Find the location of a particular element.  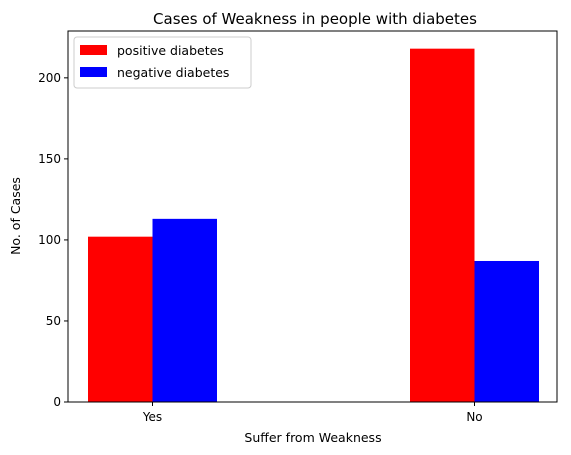

legend-label-negative: negative diabetes is located at coordinates (173, 72).